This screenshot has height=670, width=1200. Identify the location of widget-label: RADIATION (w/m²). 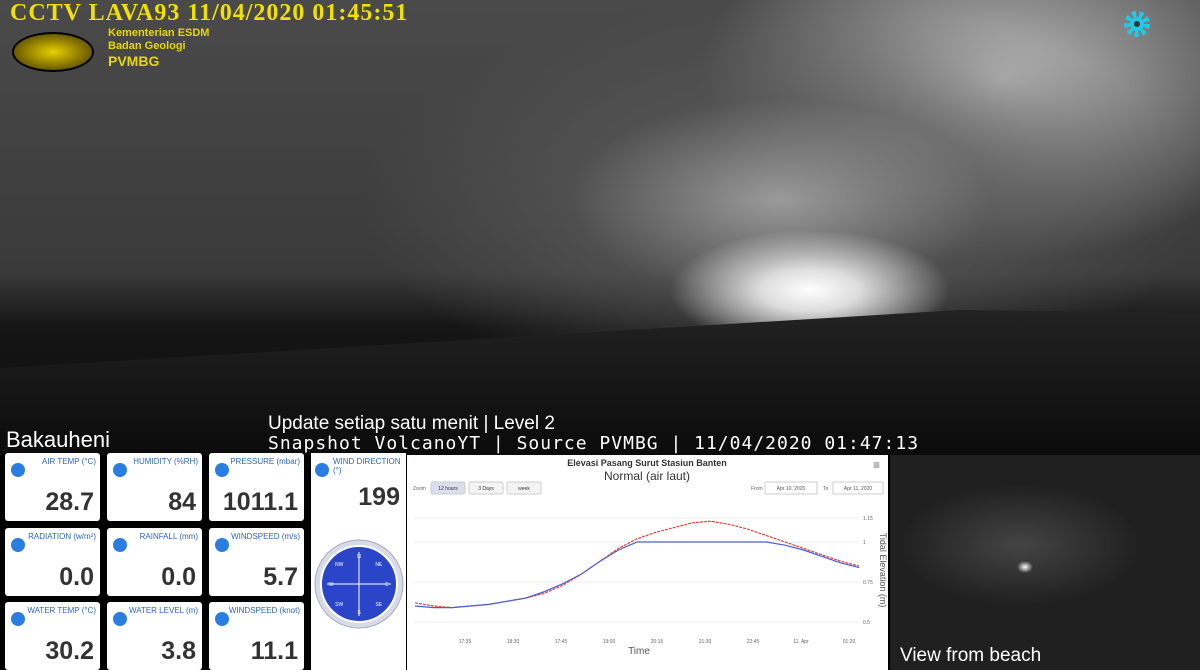
(62, 536).